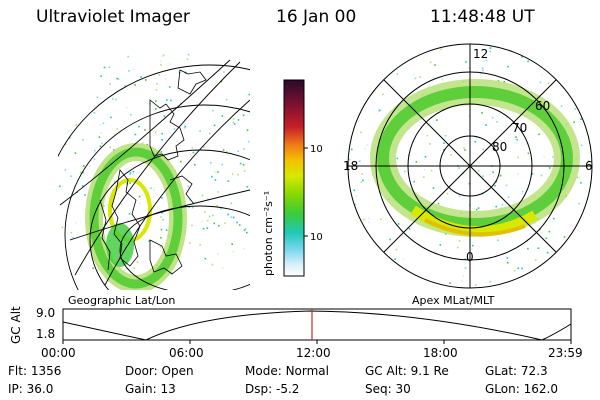 This screenshot has height=400, width=600. Describe the element at coordinates (378, 389) in the screenshot. I see `seq-label: Seq:` at that location.